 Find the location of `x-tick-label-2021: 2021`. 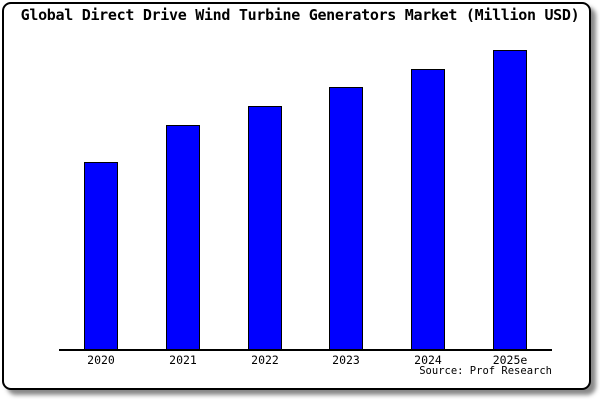

x-tick-label-2021: 2021 is located at coordinates (183, 360).